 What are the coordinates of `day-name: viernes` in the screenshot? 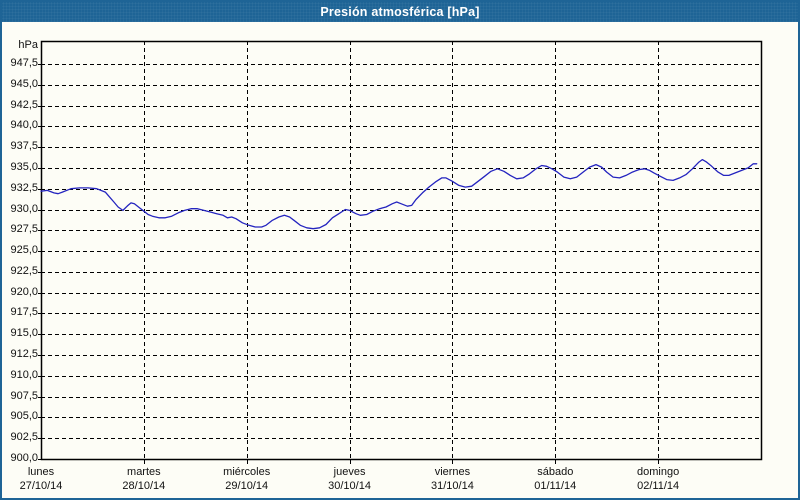 It's located at (452, 472).